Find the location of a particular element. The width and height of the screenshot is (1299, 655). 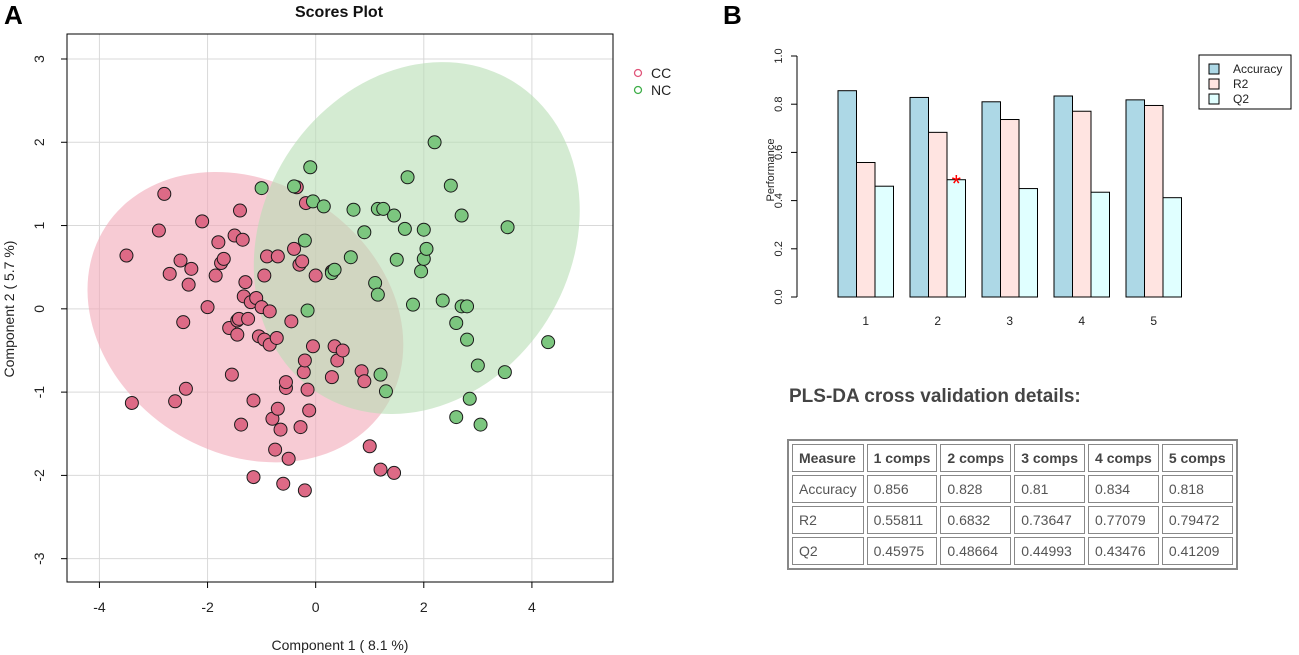

cv-cell-value: 0.79472 is located at coordinates (1197, 520).